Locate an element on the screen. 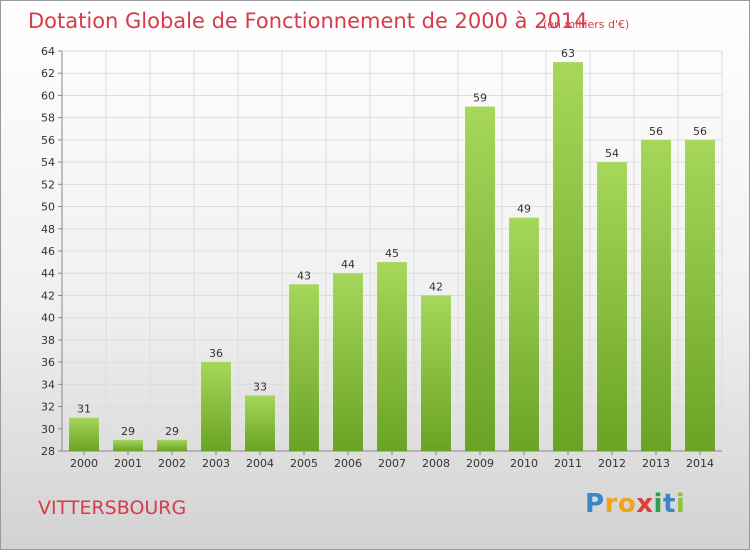 The width and height of the screenshot is (750, 551). x-tick-label: 2004 is located at coordinates (260, 463).